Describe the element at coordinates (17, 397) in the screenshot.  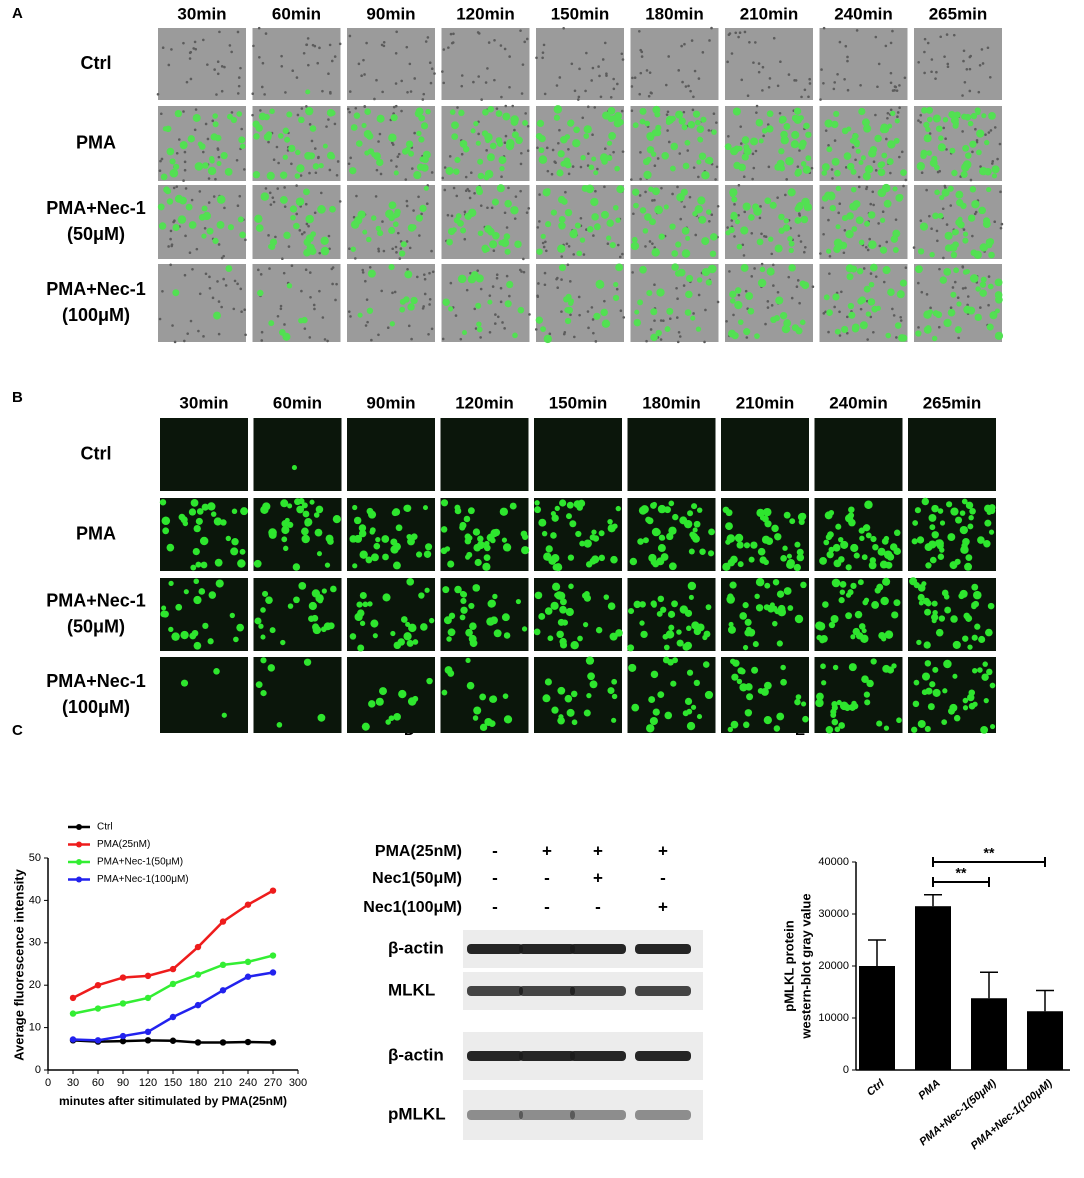
I see `panel-label: B` at that location.